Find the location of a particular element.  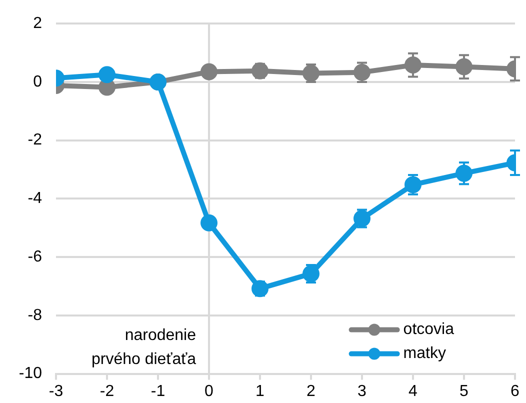

x-tick-label: 0 is located at coordinates (209, 391).